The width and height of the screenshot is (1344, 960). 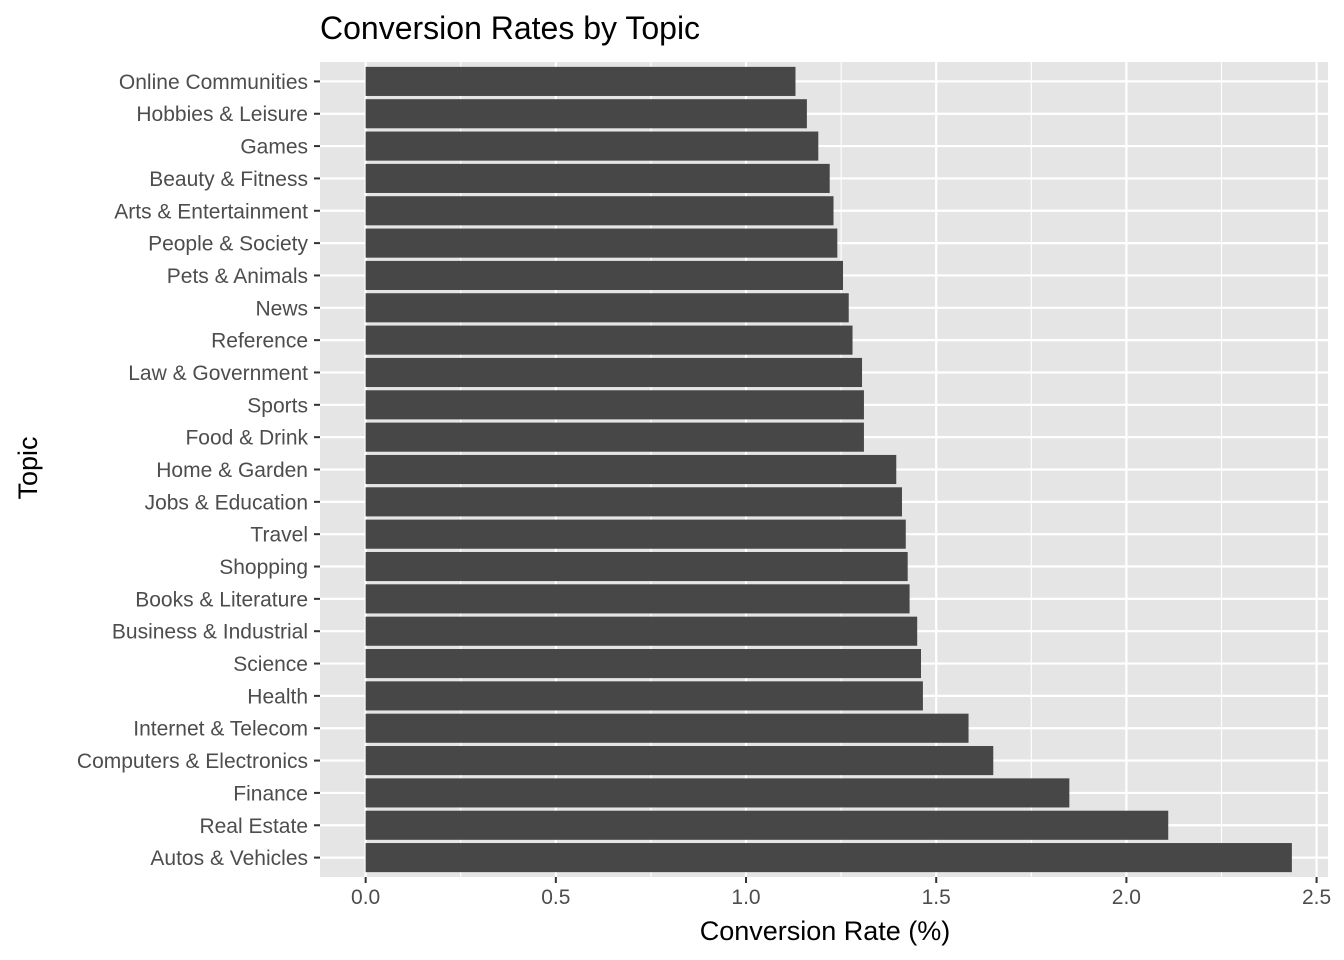 What do you see at coordinates (745, 897) in the screenshot?
I see `x-tick-label: 1.0` at bounding box center [745, 897].